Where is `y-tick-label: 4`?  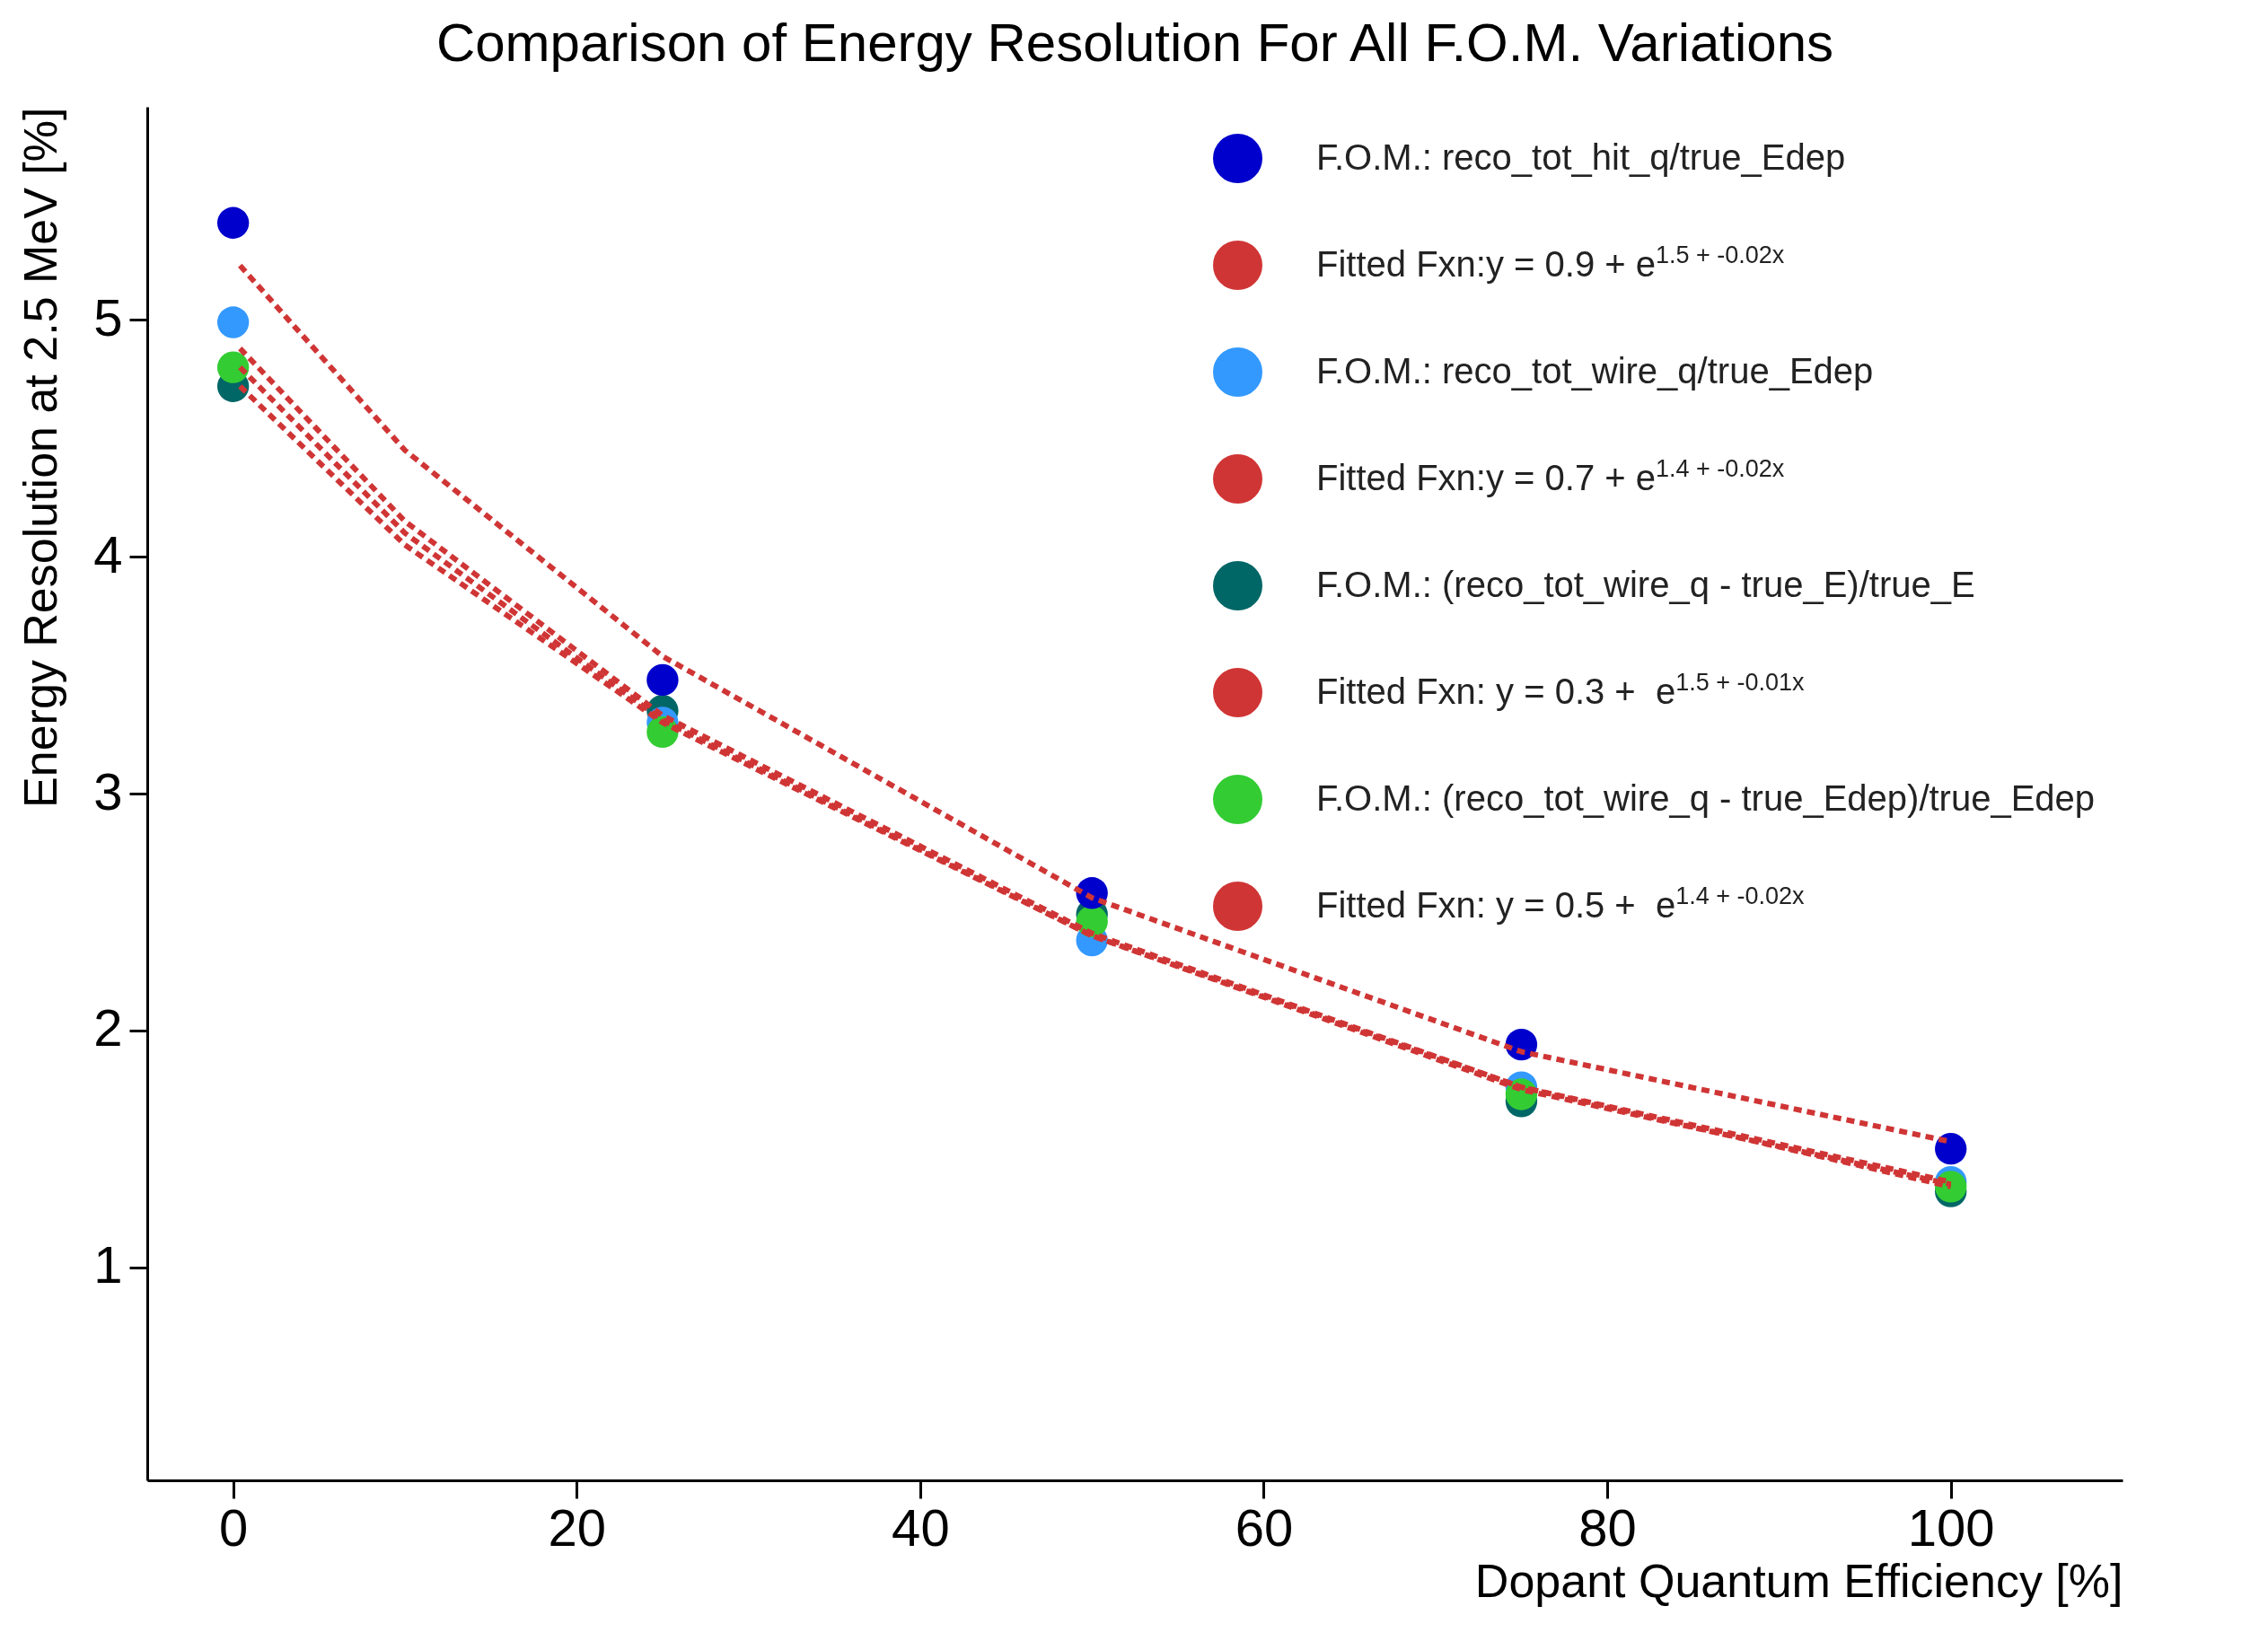
y-tick-label: 4 is located at coordinates (108, 554).